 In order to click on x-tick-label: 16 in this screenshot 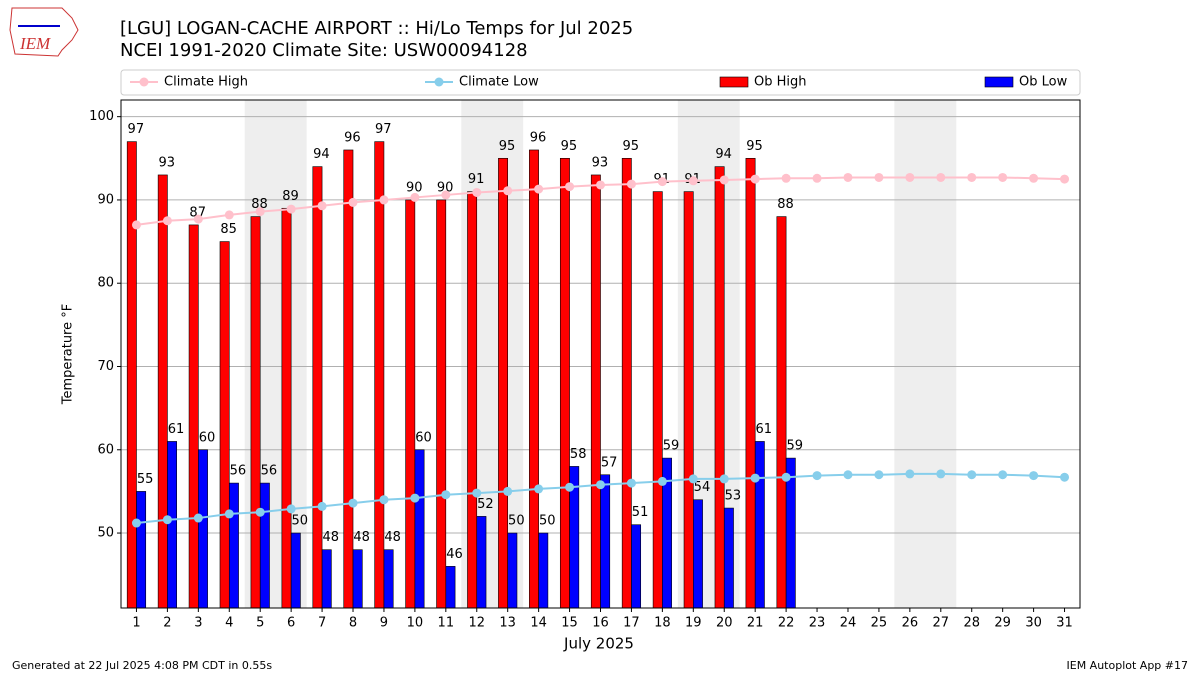, I will do `click(600, 623)`.